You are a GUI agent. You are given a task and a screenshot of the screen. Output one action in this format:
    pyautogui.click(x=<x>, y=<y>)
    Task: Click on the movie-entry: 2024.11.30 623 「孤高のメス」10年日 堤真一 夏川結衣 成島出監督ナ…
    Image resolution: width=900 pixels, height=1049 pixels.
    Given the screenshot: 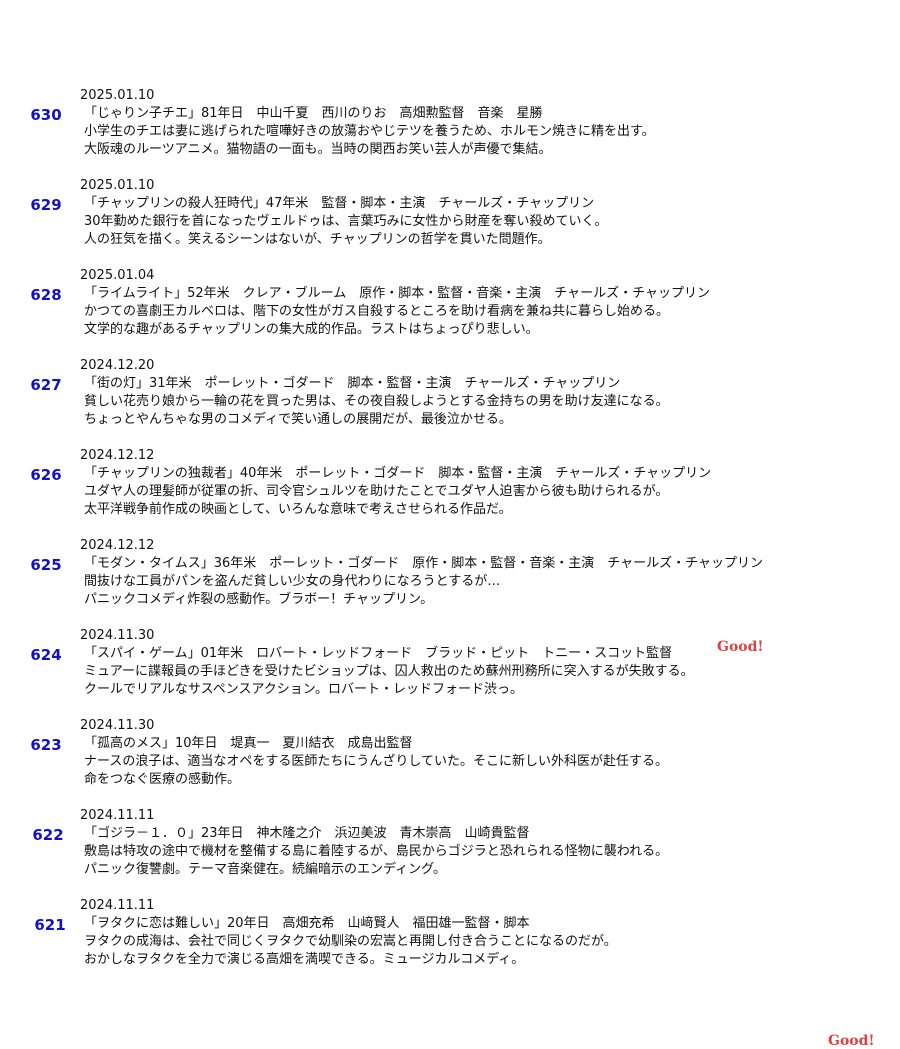 What is the action you would take?
    pyautogui.click(x=450, y=762)
    